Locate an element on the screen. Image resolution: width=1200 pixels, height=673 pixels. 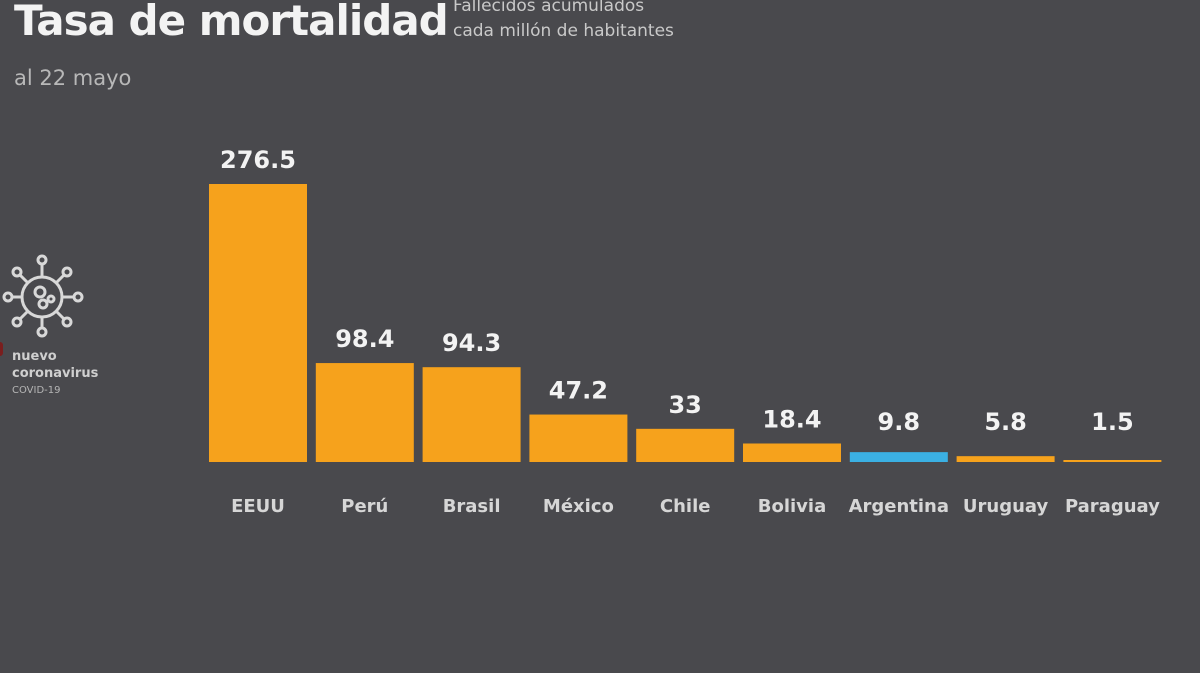
badge-covid19: COVID-19 is located at coordinates (36, 390).